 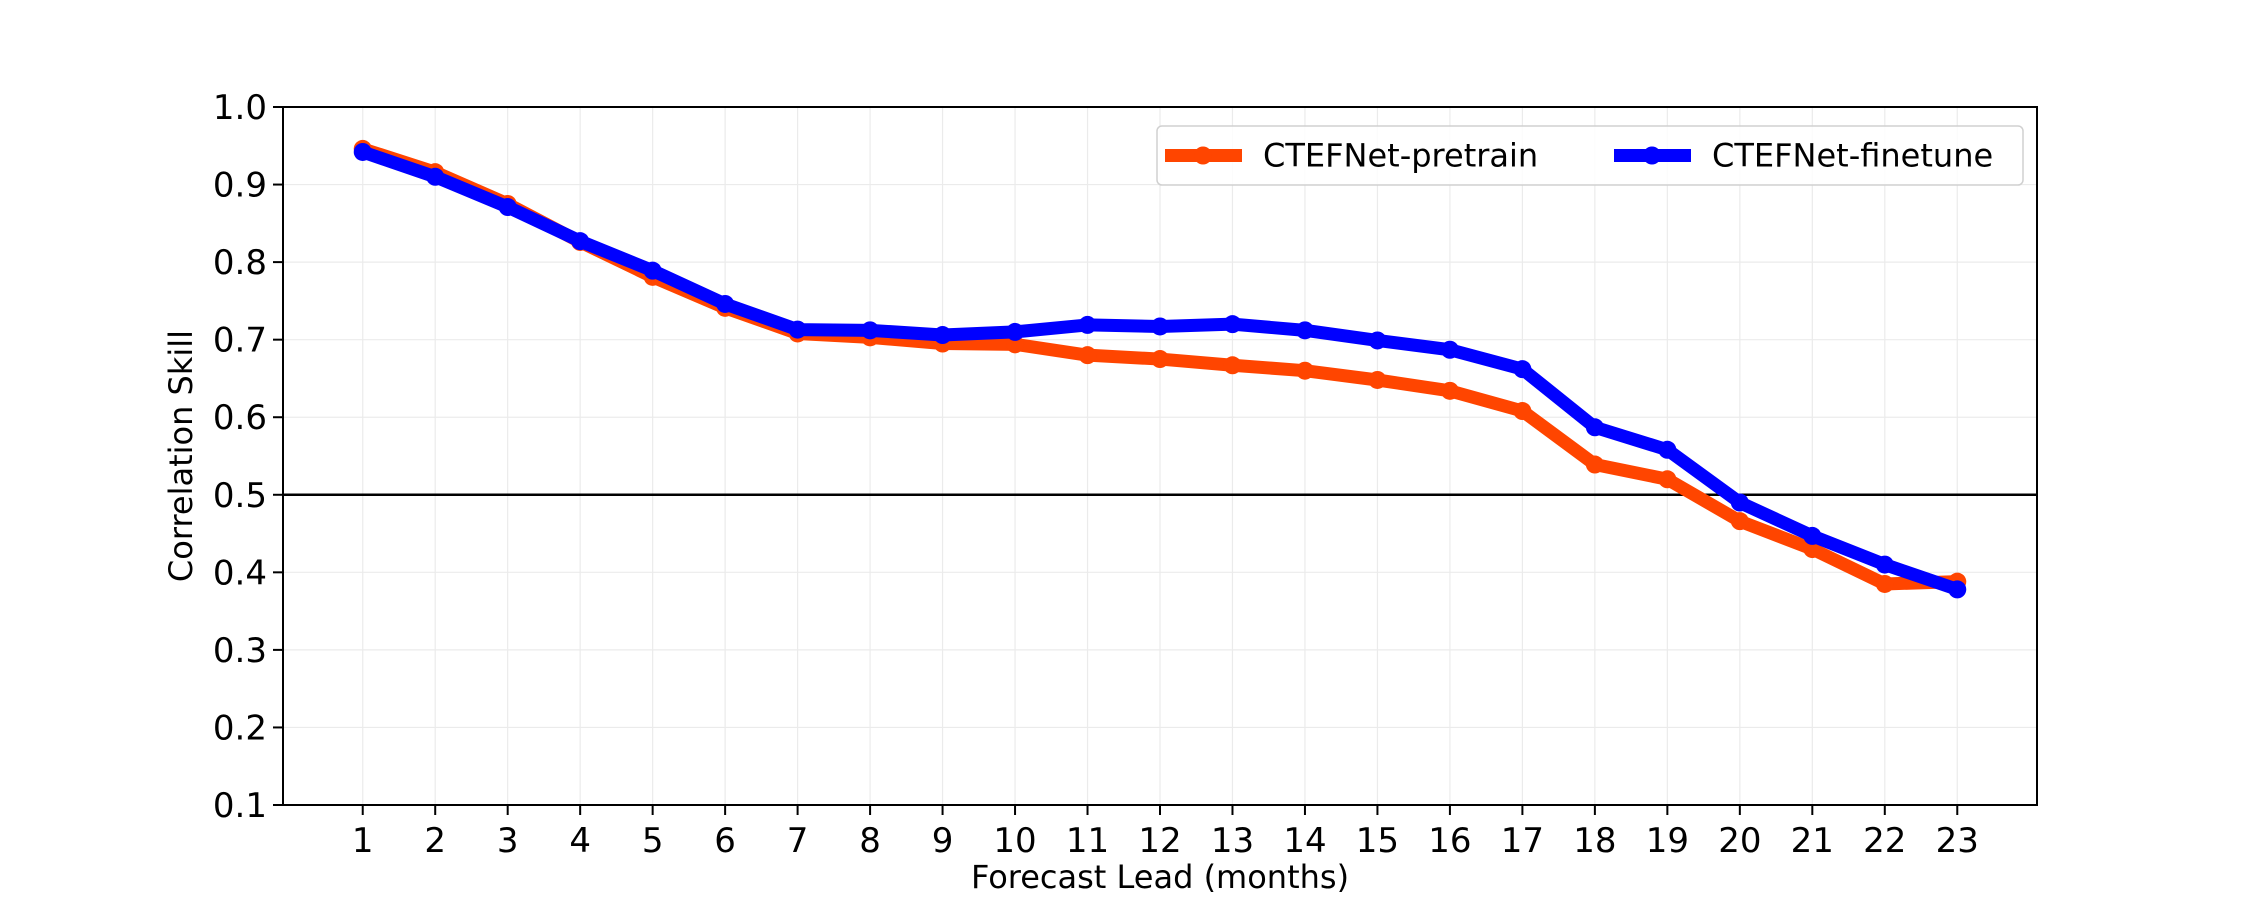 I want to click on y-tick-label: 0.3, so click(x=240, y=651).